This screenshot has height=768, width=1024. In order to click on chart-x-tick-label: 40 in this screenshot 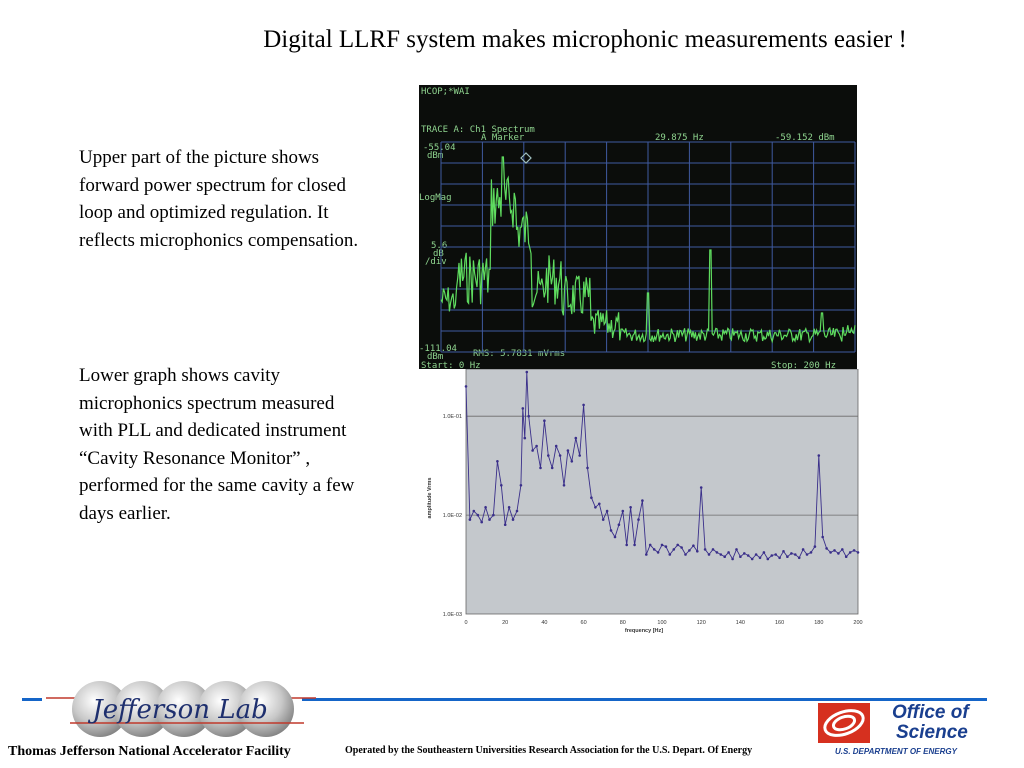, I will do `click(544, 623)`.